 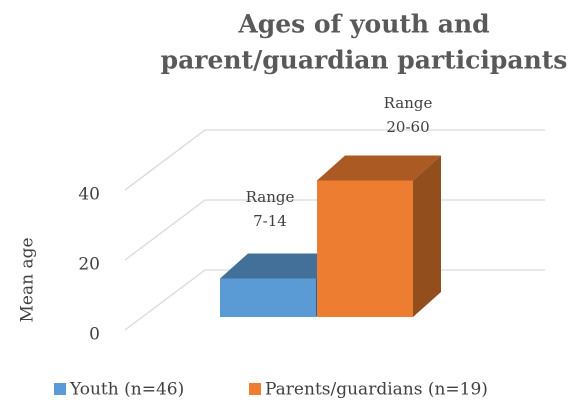 What do you see at coordinates (407, 127) in the screenshot?
I see `data-annotation: 20-60` at bounding box center [407, 127].